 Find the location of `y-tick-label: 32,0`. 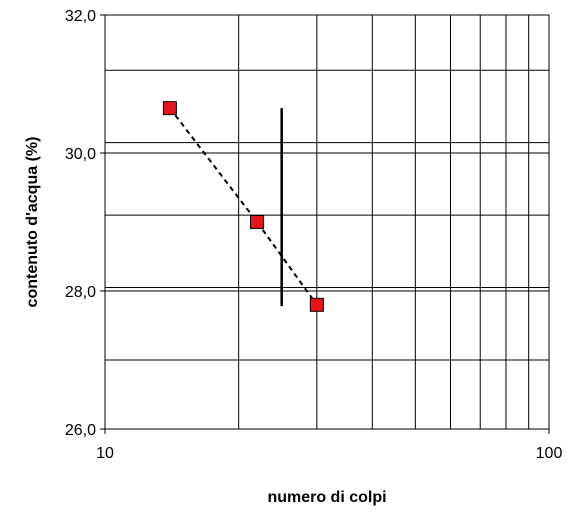

y-tick-label: 32,0 is located at coordinates (80, 16).